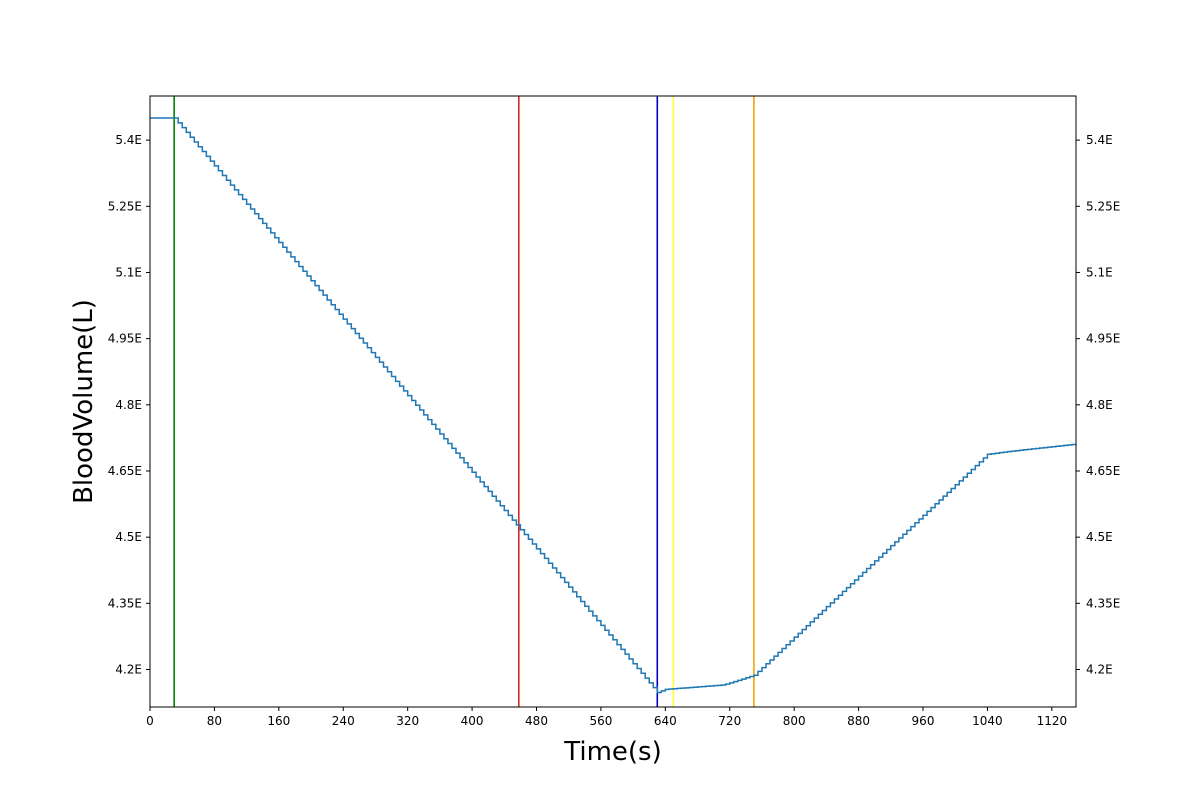 The height and width of the screenshot is (796, 1196). Describe the element at coordinates (923, 721) in the screenshot. I see `x-tick-label: 960` at that location.